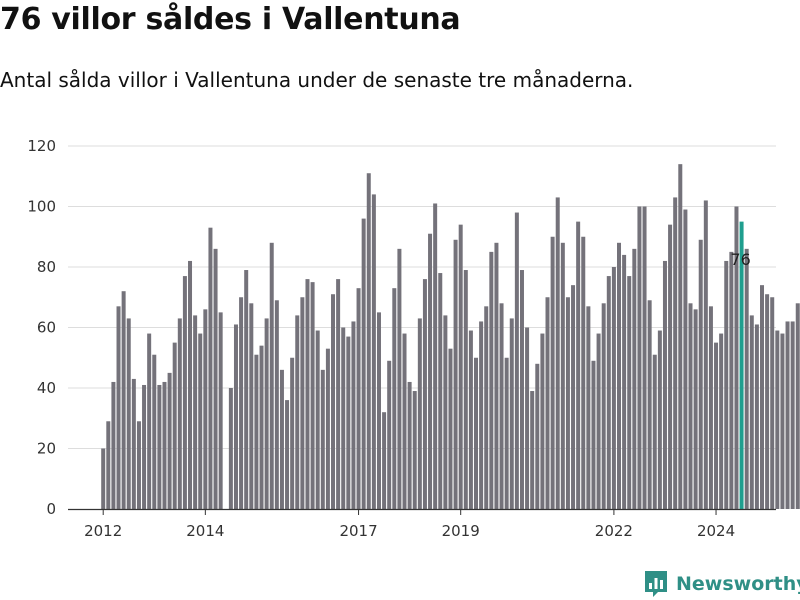 This screenshot has width=800, height=600. I want to click on newsworthy-logo-icon, so click(656, 584).